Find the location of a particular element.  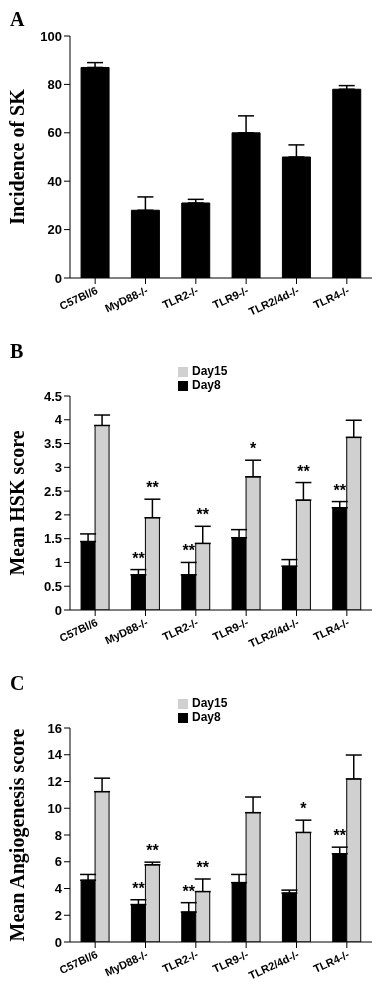

y-tick-label: 2.5 is located at coordinates (52, 491).